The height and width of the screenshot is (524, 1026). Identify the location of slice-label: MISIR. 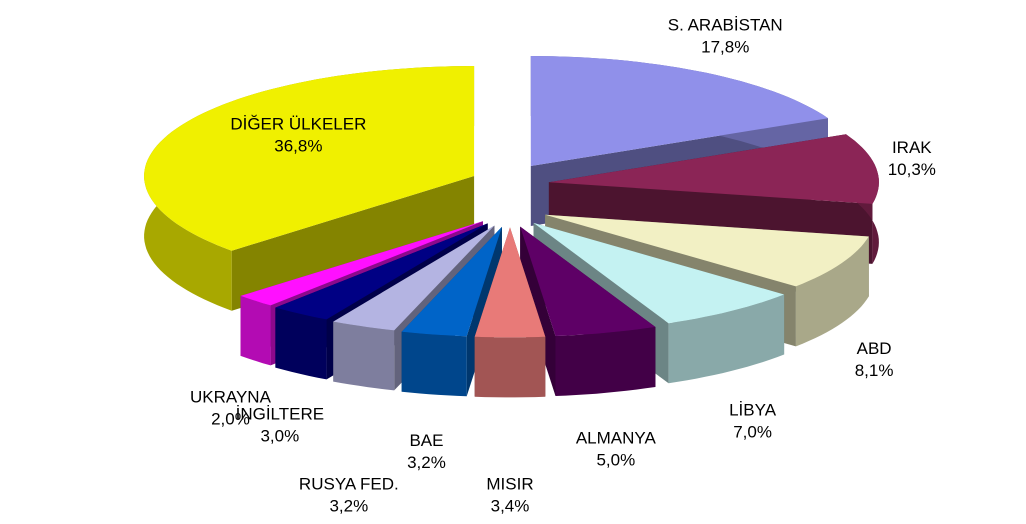
(509, 483).